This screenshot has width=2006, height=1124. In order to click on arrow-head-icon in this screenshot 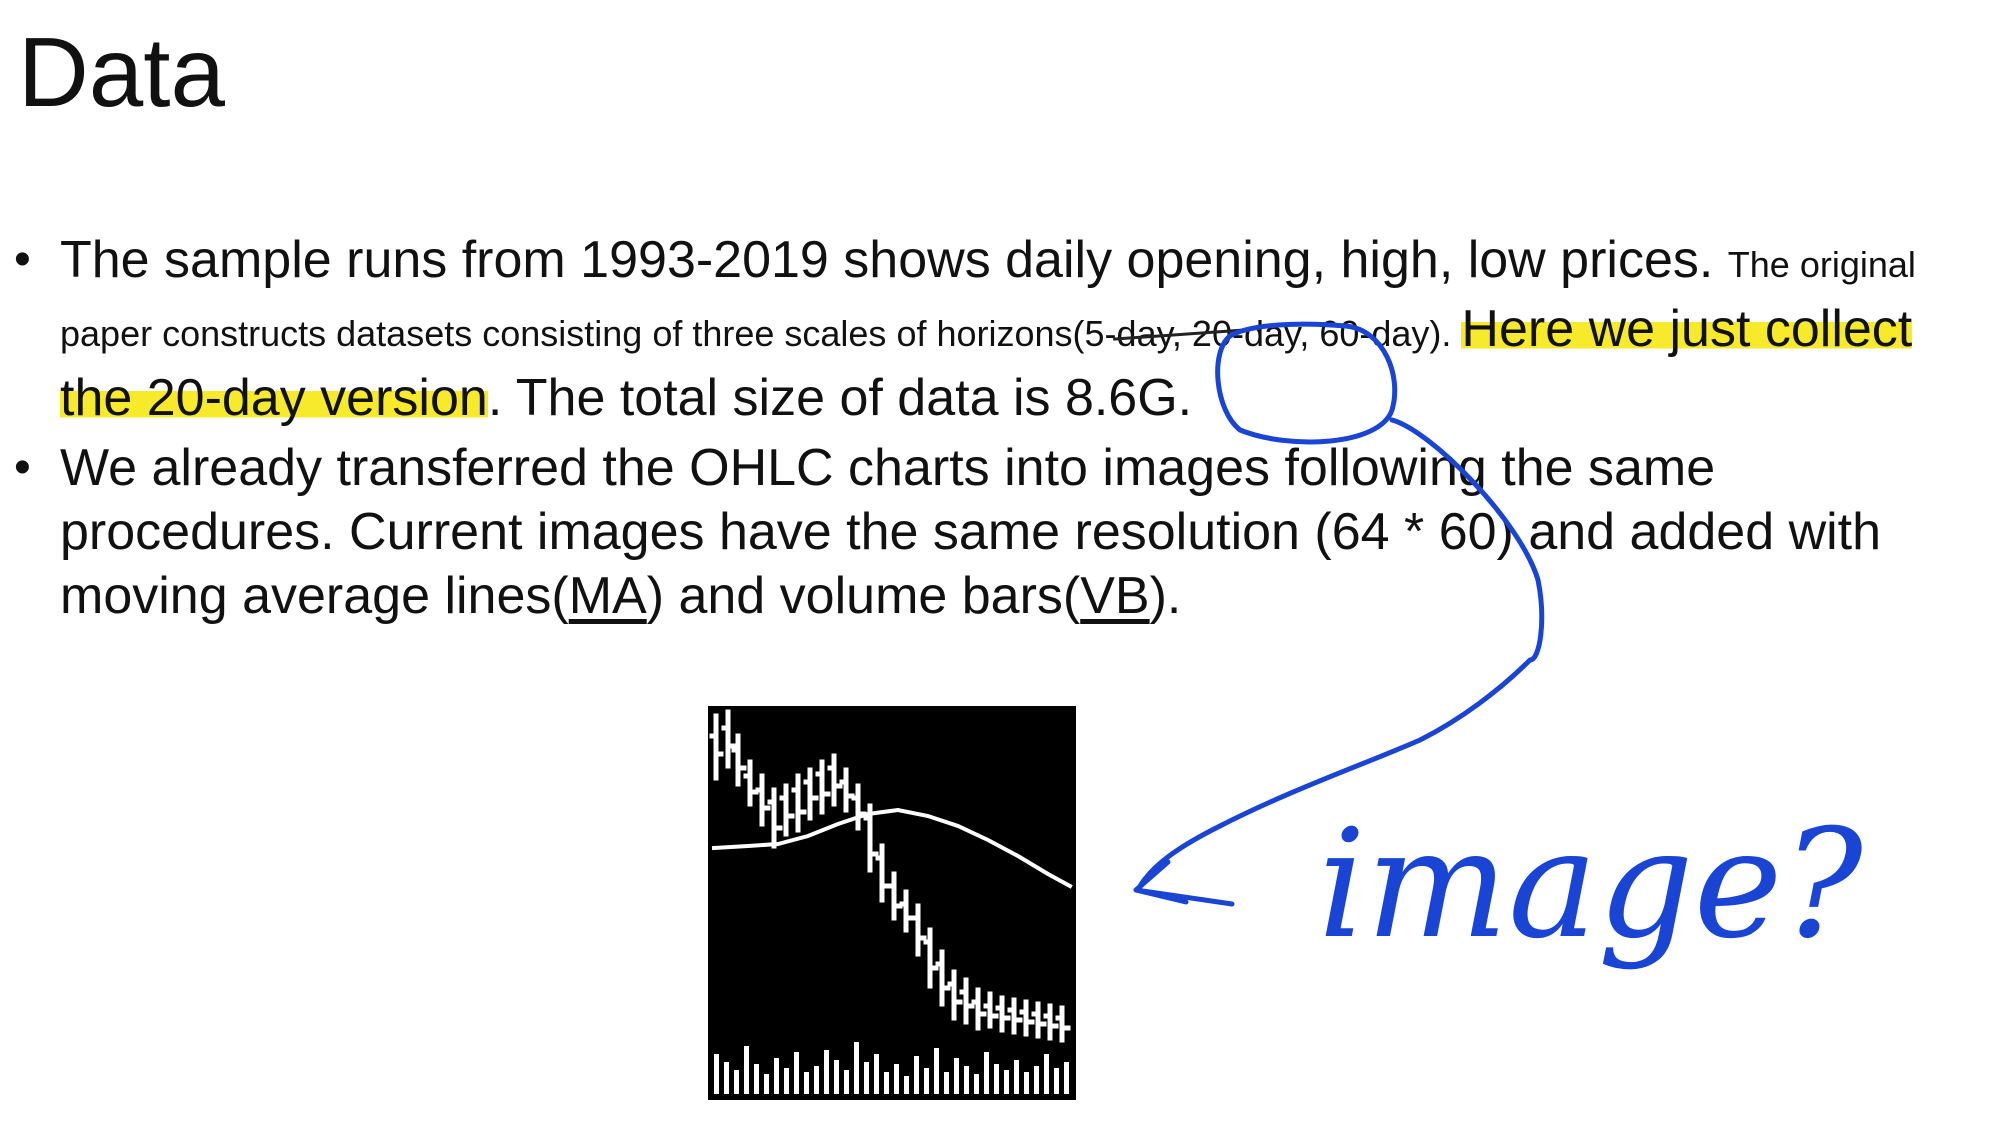, I will do `click(1161, 882)`.